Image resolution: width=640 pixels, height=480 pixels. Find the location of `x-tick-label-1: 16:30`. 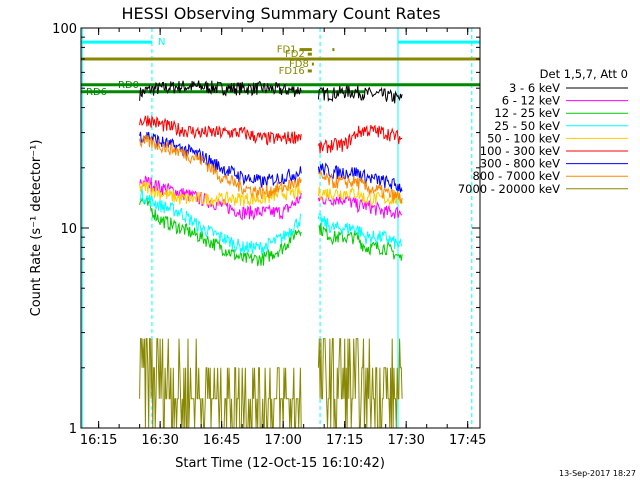

x-tick-label-1: 16:30 is located at coordinates (159, 440).